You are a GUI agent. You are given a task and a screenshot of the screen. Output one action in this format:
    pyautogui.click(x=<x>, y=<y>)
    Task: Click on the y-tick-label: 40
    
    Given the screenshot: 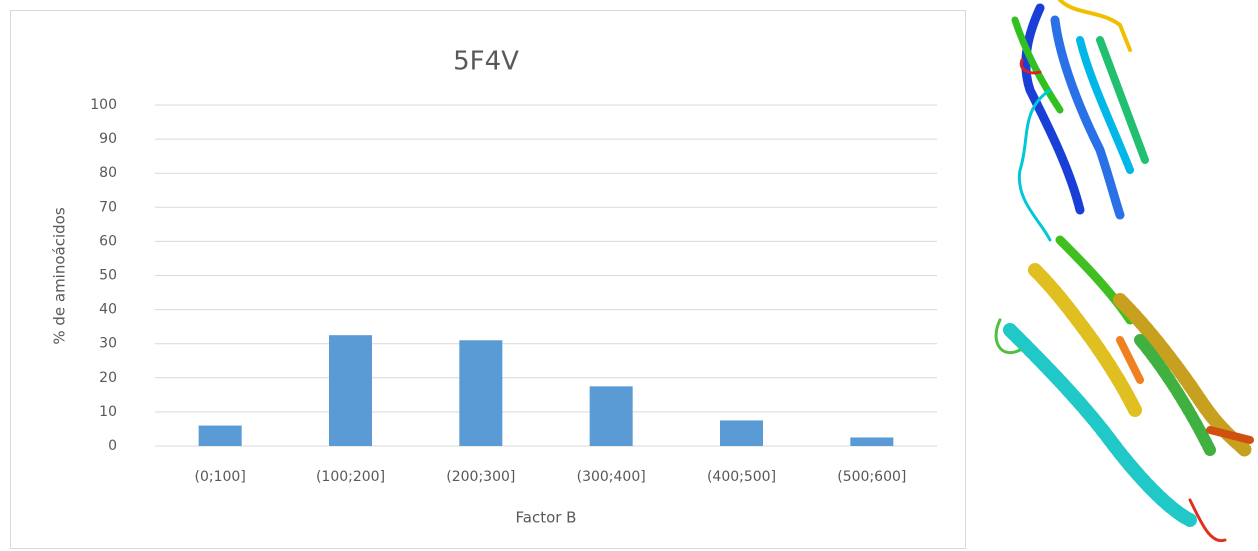 What is the action you would take?
    pyautogui.click(x=108, y=310)
    